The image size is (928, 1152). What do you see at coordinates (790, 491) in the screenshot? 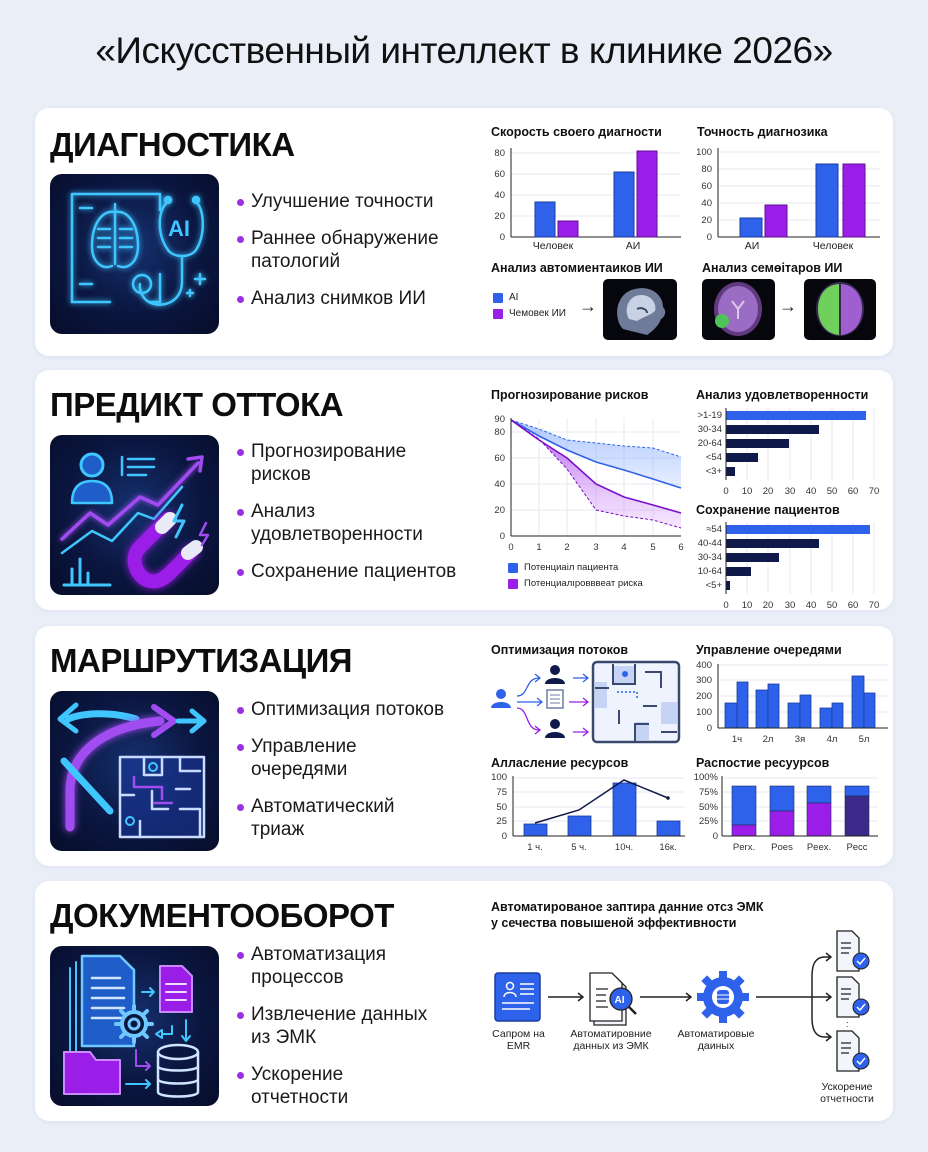
I see `svg-text: 30` at bounding box center [790, 491].